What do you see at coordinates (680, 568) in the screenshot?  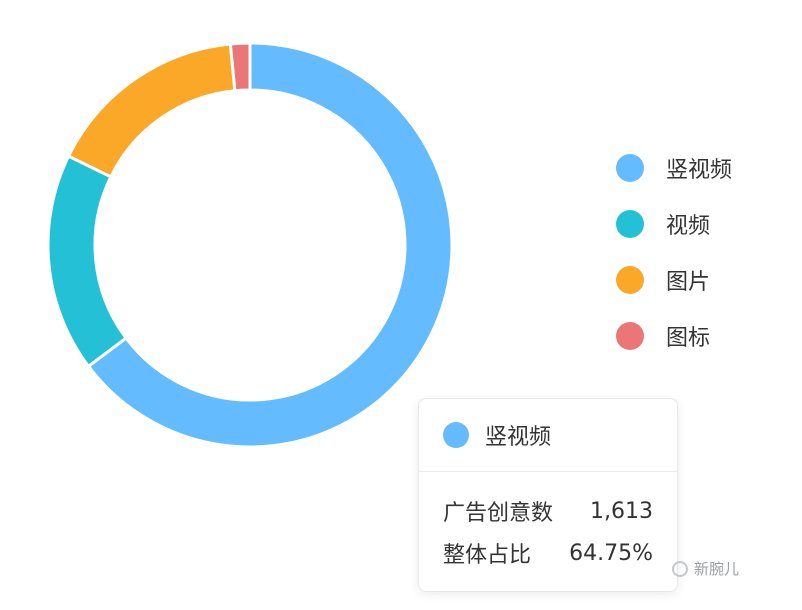 I see `wechat-icon` at bounding box center [680, 568].